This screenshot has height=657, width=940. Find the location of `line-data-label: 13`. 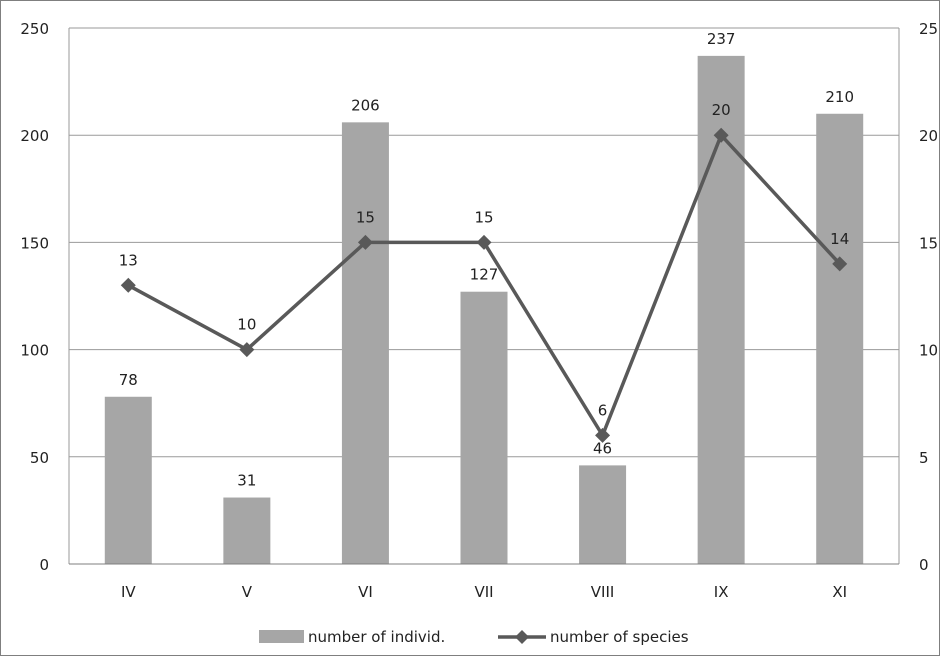

line-data-label: 13 is located at coordinates (128, 260).